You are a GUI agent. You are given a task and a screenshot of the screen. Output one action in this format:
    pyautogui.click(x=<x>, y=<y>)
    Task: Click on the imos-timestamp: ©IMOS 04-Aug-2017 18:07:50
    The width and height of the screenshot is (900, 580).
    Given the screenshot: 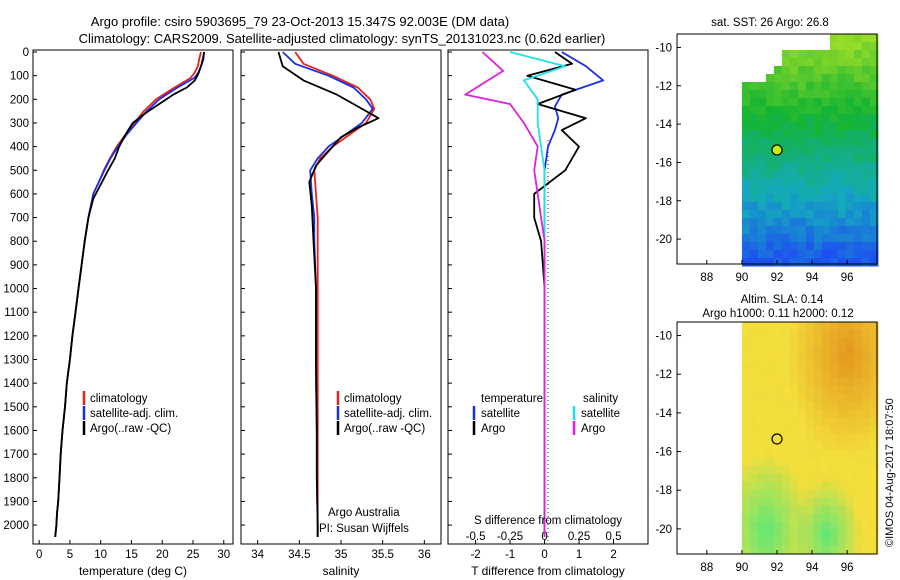 What is the action you would take?
    pyautogui.click(x=890, y=472)
    